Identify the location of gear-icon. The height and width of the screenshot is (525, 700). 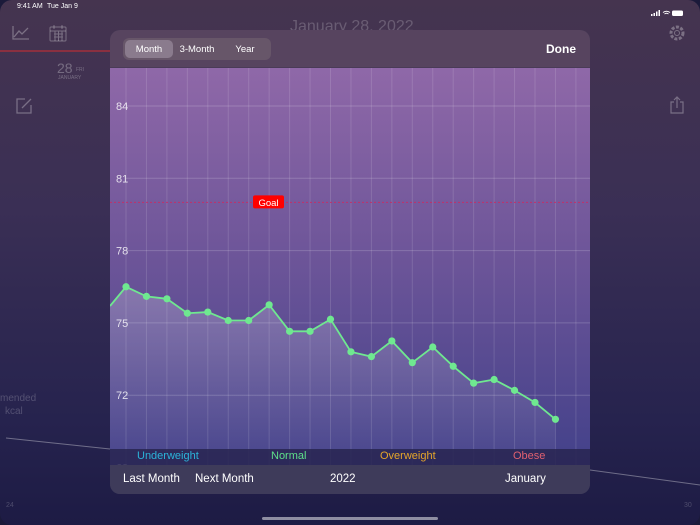
(677, 35).